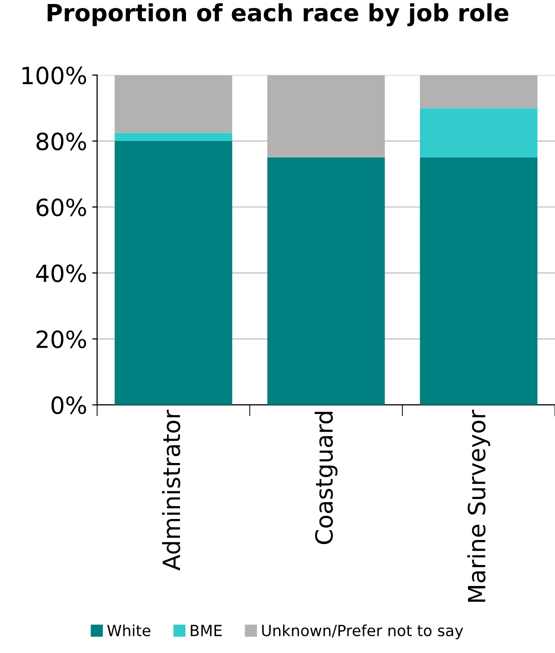  What do you see at coordinates (478, 506) in the screenshot?
I see `x-tick-label: Marine Surveyor` at bounding box center [478, 506].